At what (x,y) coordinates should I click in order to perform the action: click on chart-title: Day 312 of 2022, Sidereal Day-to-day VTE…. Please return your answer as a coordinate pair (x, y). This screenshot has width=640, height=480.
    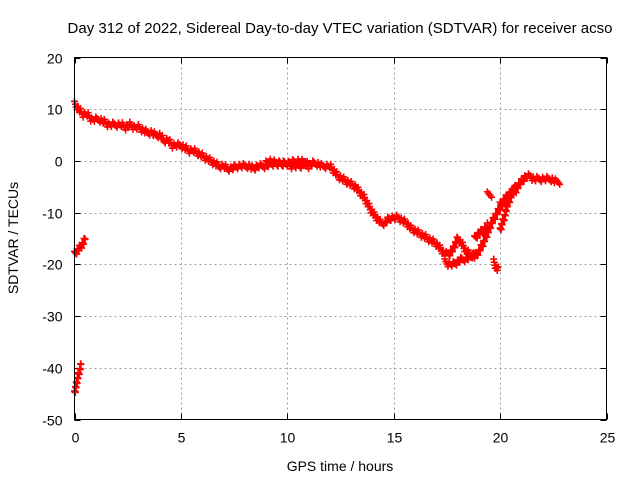
    Looking at the image, I should click on (340, 28).